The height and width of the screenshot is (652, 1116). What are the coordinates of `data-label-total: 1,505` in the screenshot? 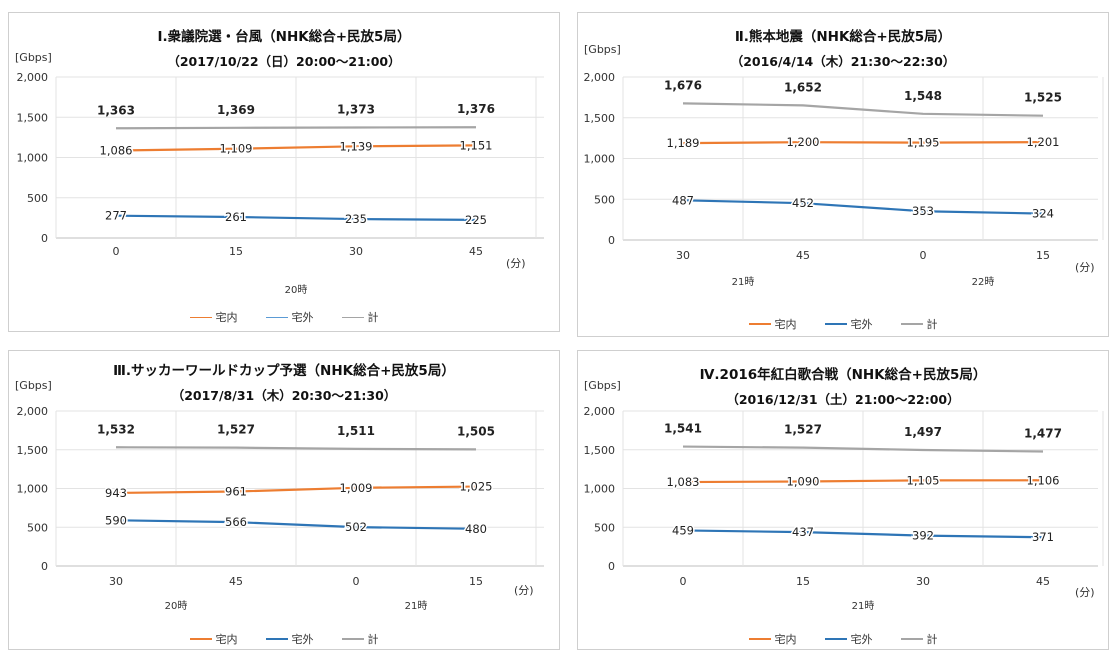 It's located at (476, 431).